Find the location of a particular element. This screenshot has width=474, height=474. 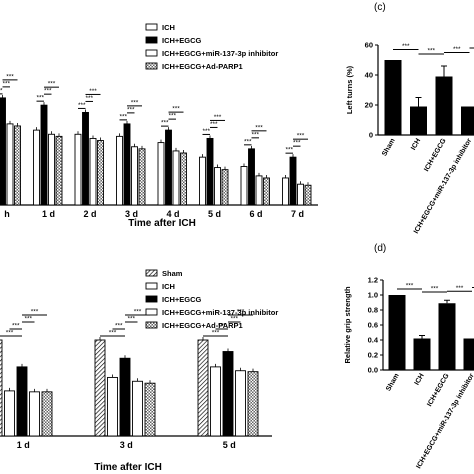

sig-1-d-3-stars: *** is located at coordinates (35, 312).